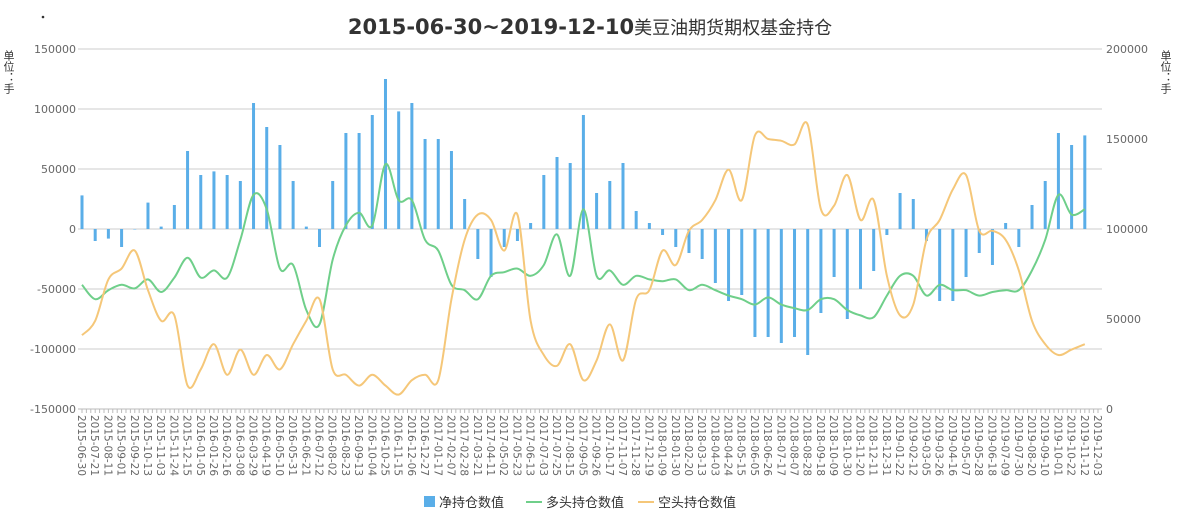  What do you see at coordinates (1031, 445) in the screenshot?
I see `x-tick-label: 2019-08-20` at bounding box center [1031, 445].